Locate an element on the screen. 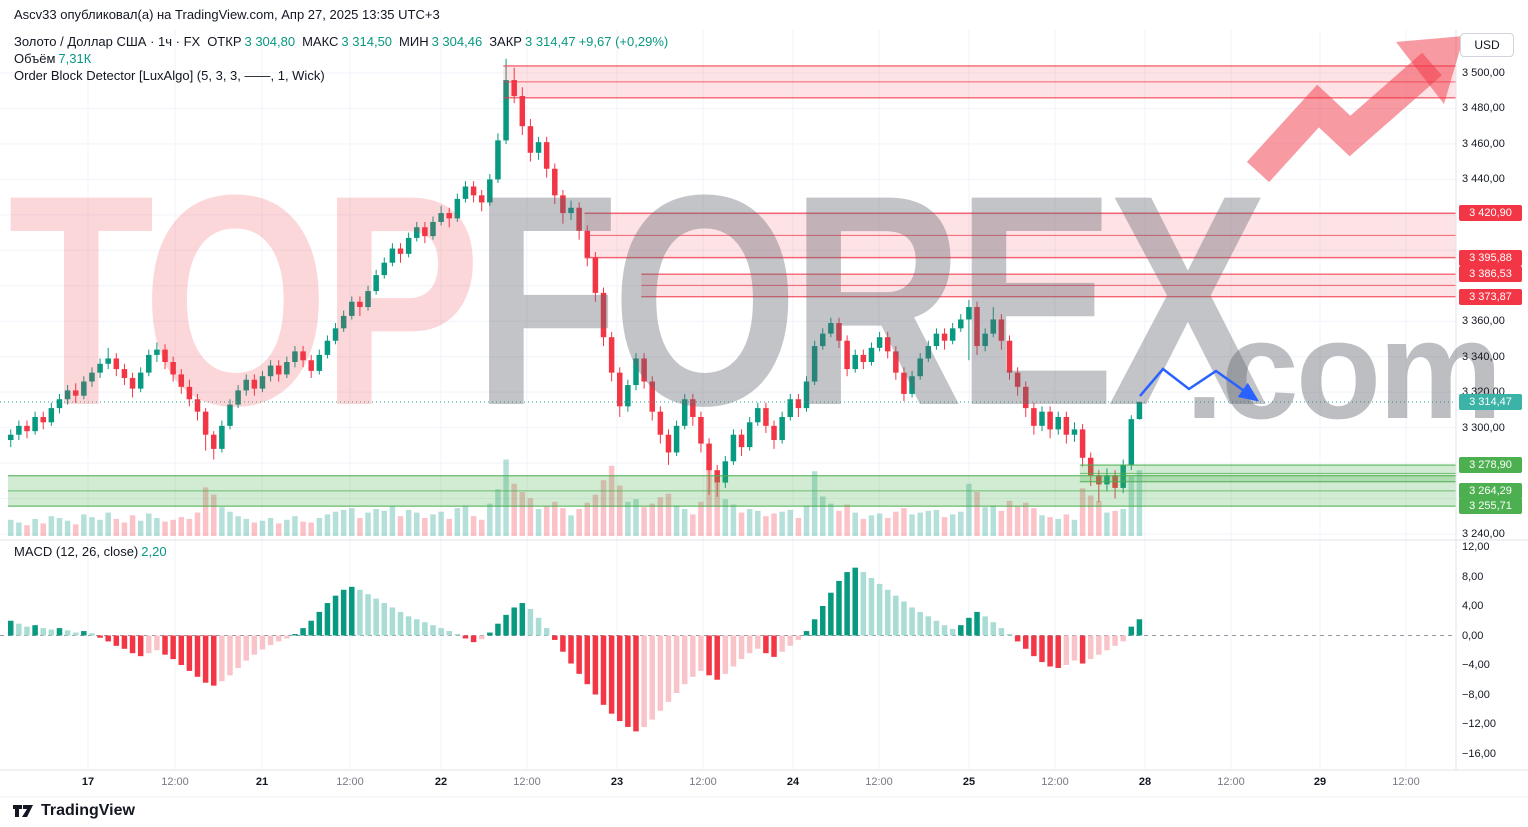  macd-title: MACD (12, 26, close) is located at coordinates (76, 551).